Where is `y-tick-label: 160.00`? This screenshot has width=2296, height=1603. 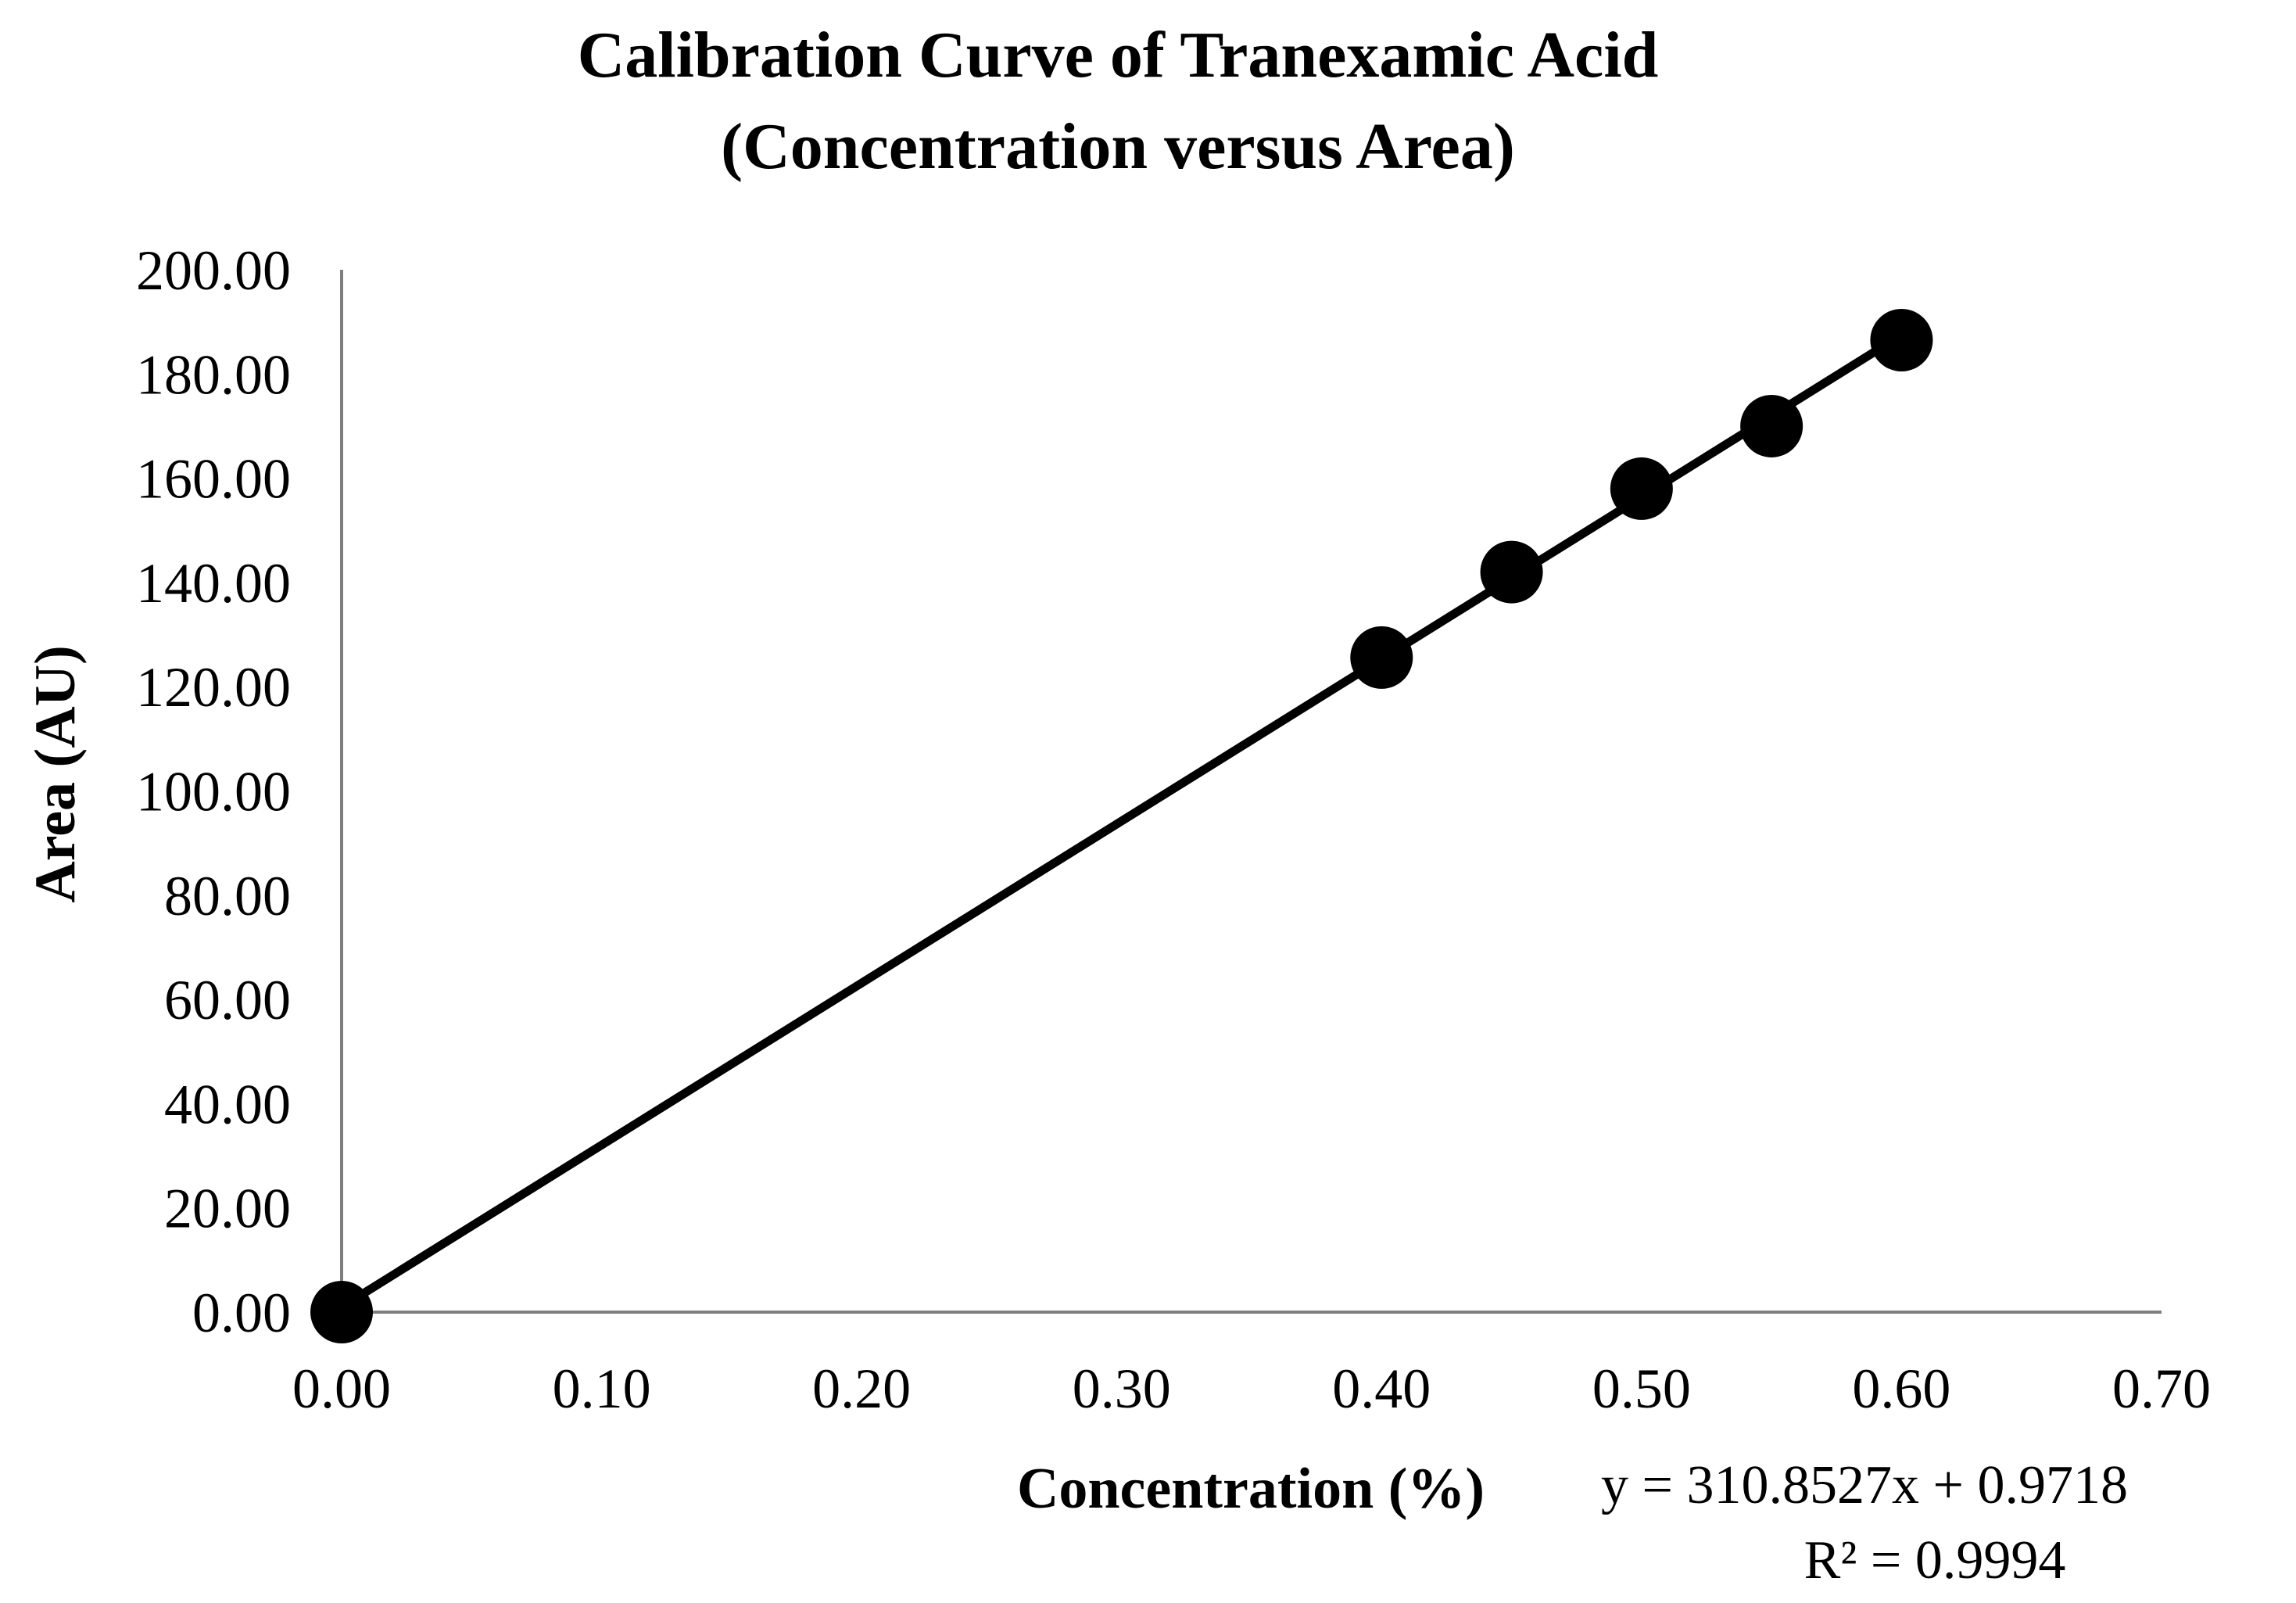
y-tick-label: 160.00 is located at coordinates (213, 480).